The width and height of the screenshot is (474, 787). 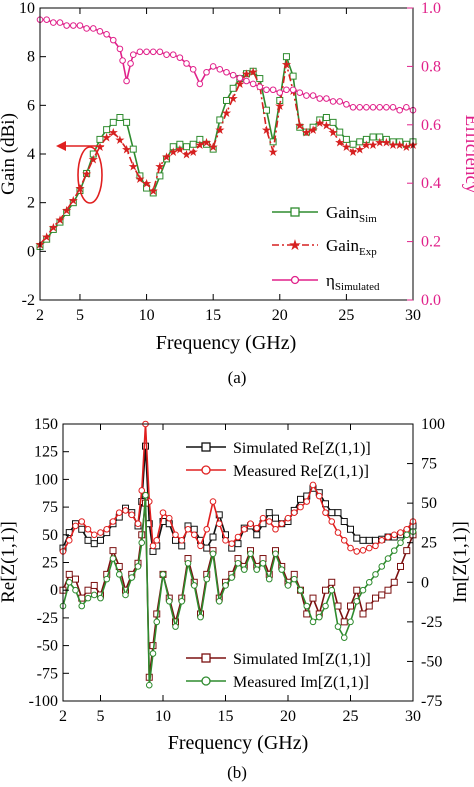 I want to click on y-tick-label: -25, so click(x=47, y=618).